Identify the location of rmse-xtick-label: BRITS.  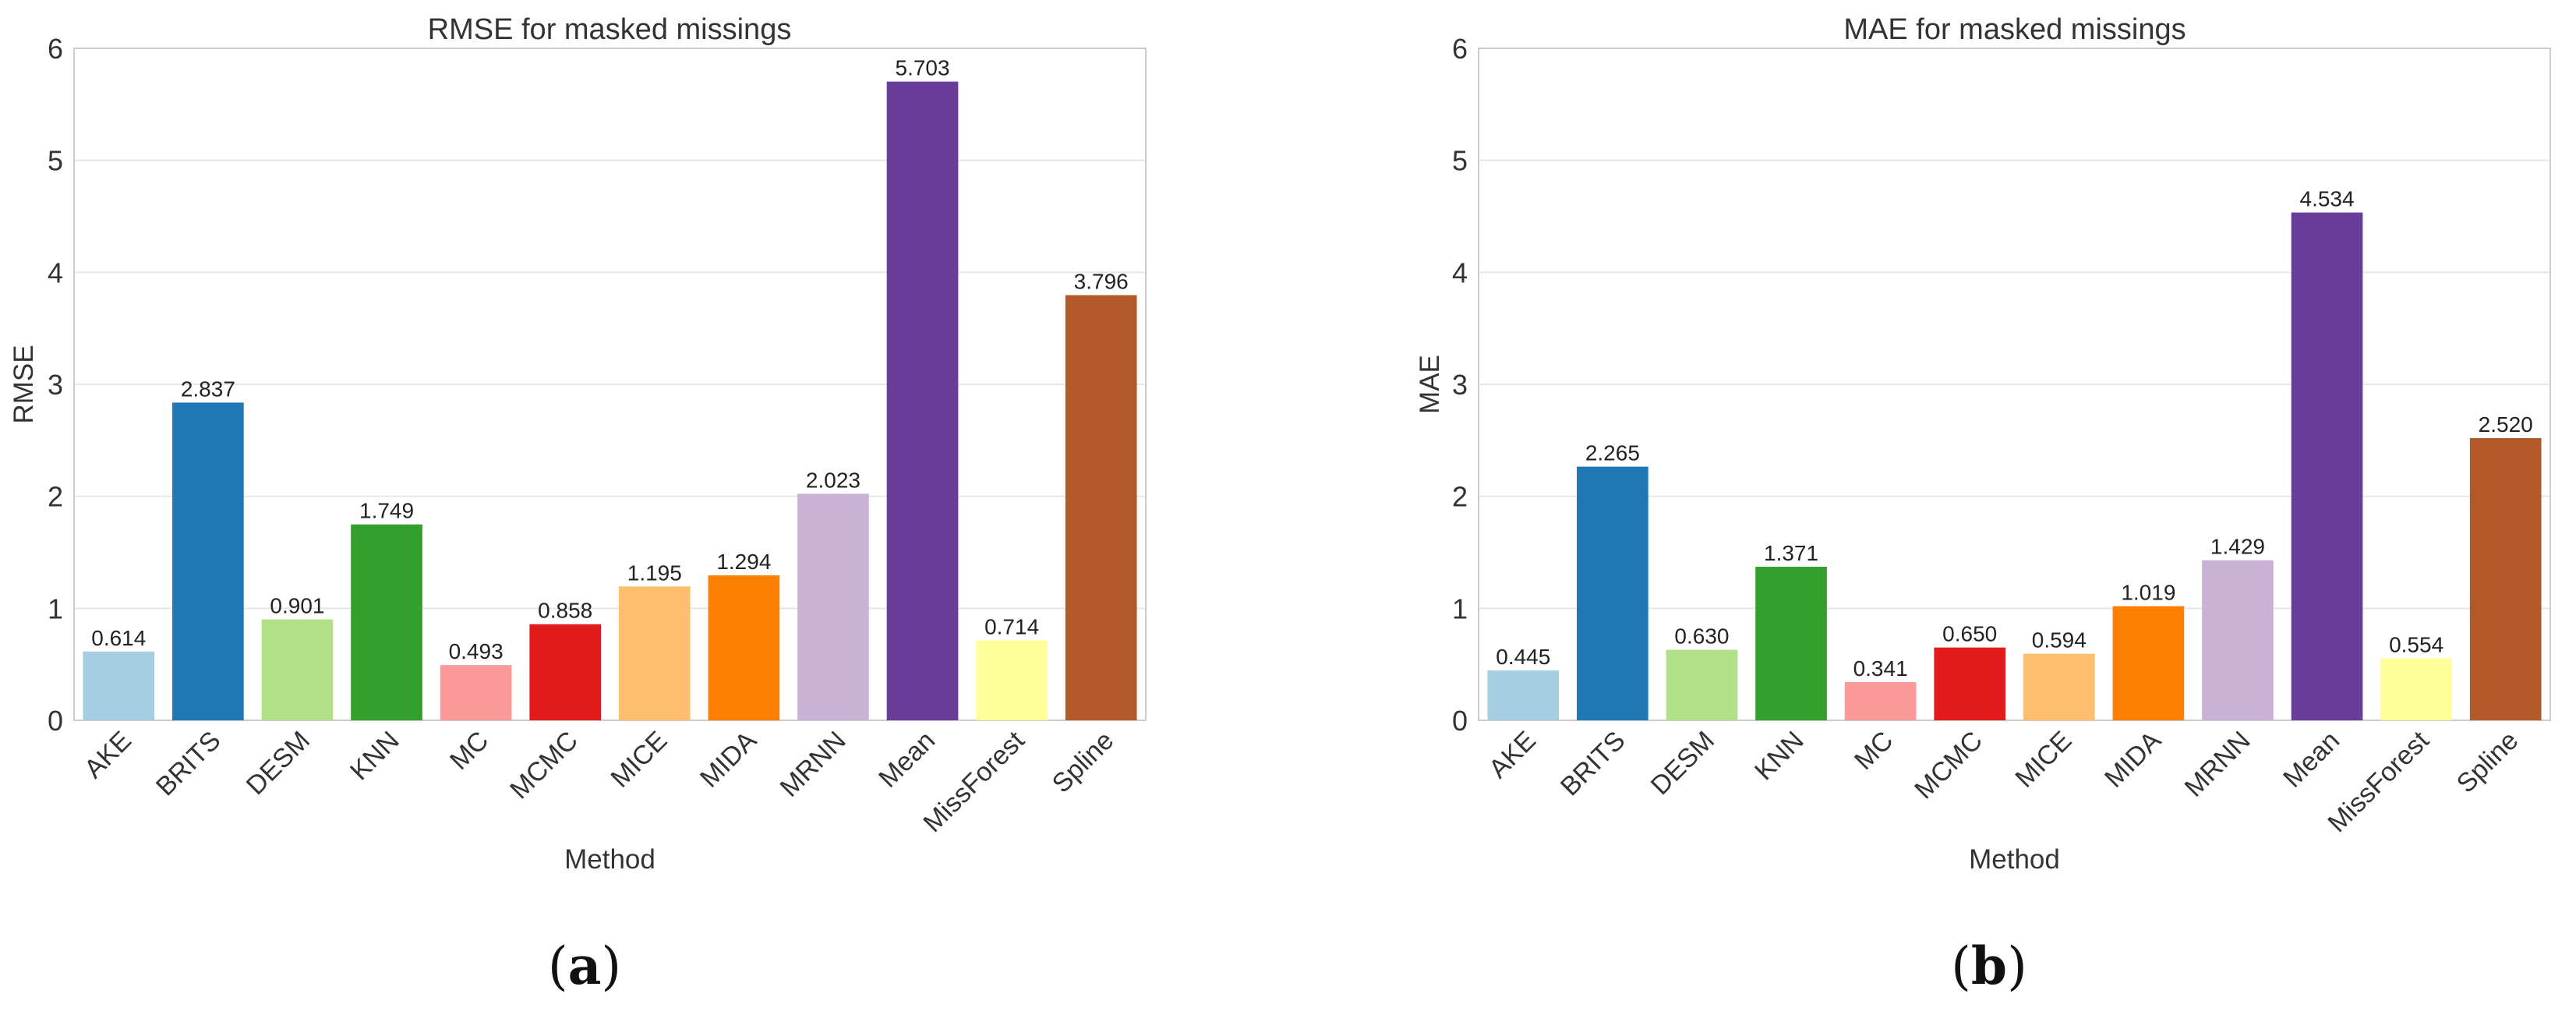
(188, 764).